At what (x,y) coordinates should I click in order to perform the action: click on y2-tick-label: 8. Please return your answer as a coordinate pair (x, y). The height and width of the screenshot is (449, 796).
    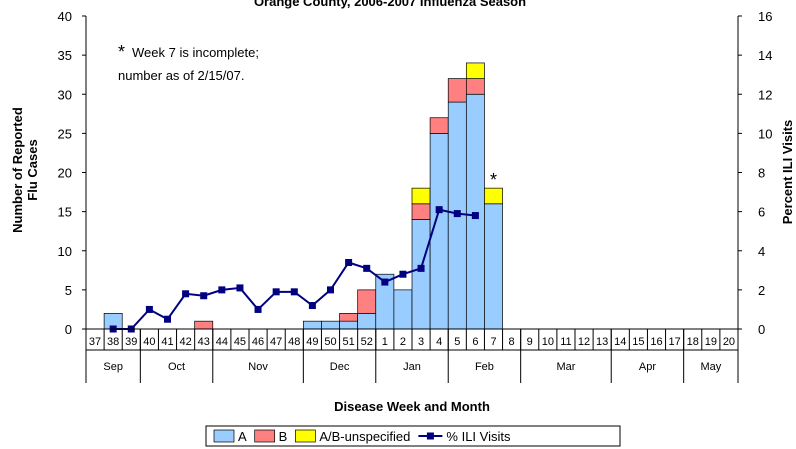
    Looking at the image, I should click on (761, 173).